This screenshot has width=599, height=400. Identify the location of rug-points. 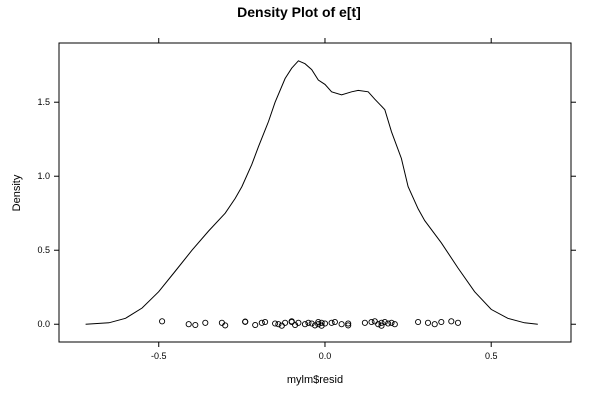
(310, 323).